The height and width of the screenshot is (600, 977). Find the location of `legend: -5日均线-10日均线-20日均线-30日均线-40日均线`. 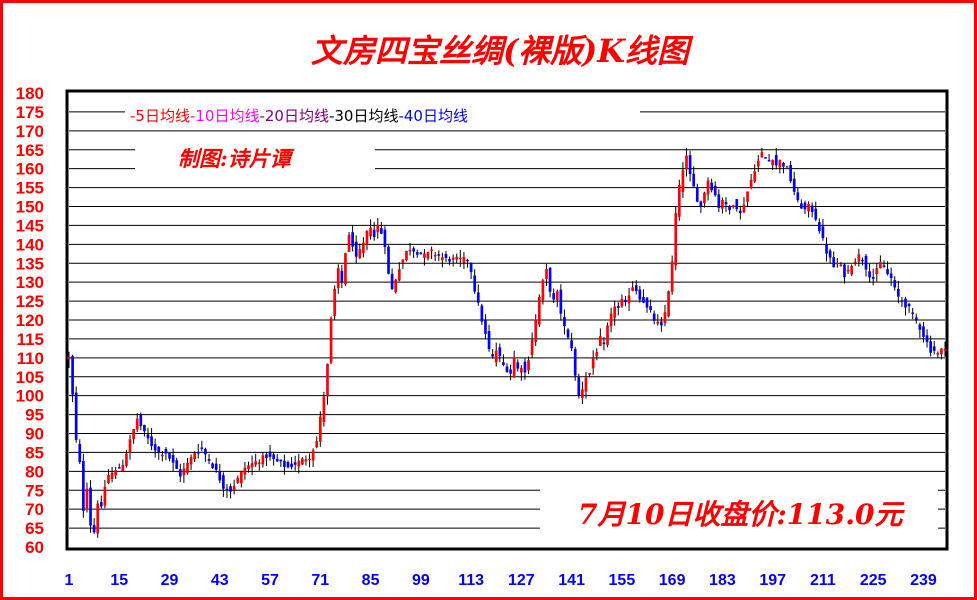

legend: -5日均线-10日均线-20日均线-30日均线-40日均线 is located at coordinates (299, 116).